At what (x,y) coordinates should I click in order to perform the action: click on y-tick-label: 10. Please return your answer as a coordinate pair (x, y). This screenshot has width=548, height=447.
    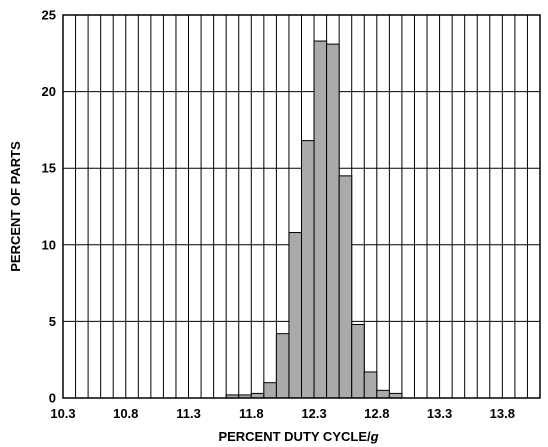
    Looking at the image, I should click on (49, 244).